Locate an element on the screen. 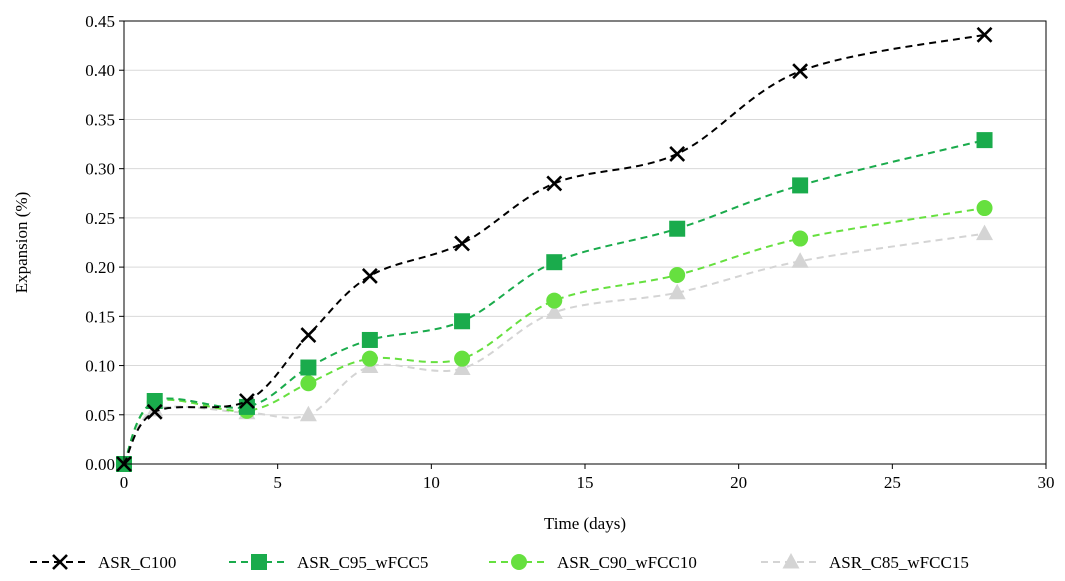 This screenshot has width=1065, height=581. legend-item: ASR_C95_wFCC5 is located at coordinates (328, 562).